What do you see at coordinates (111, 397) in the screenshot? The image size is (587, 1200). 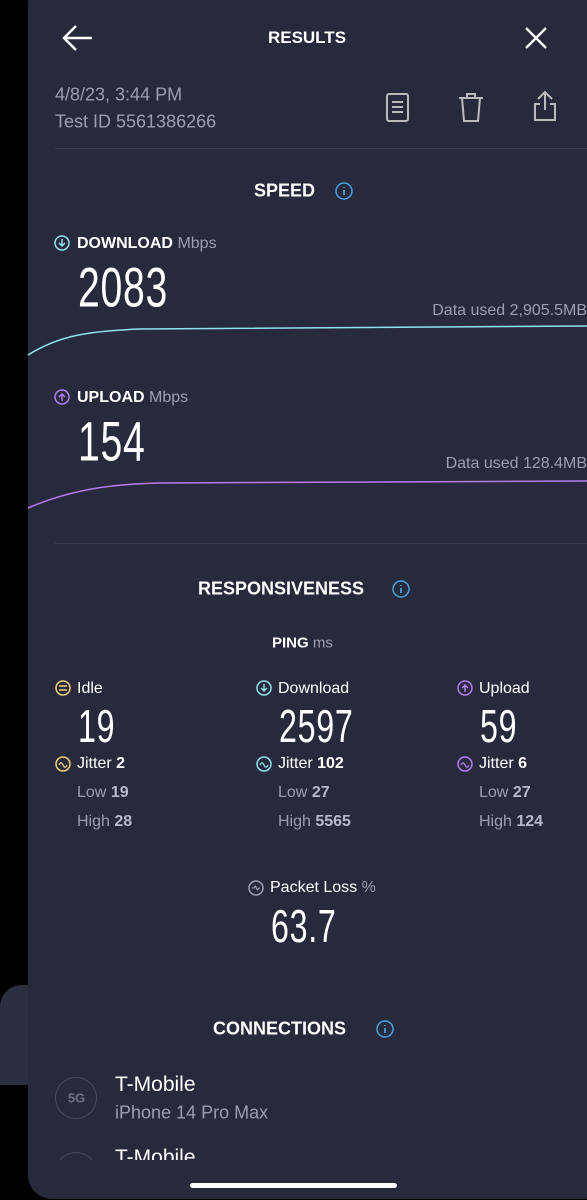 I see `upload-label: UPLOAD` at bounding box center [111, 397].